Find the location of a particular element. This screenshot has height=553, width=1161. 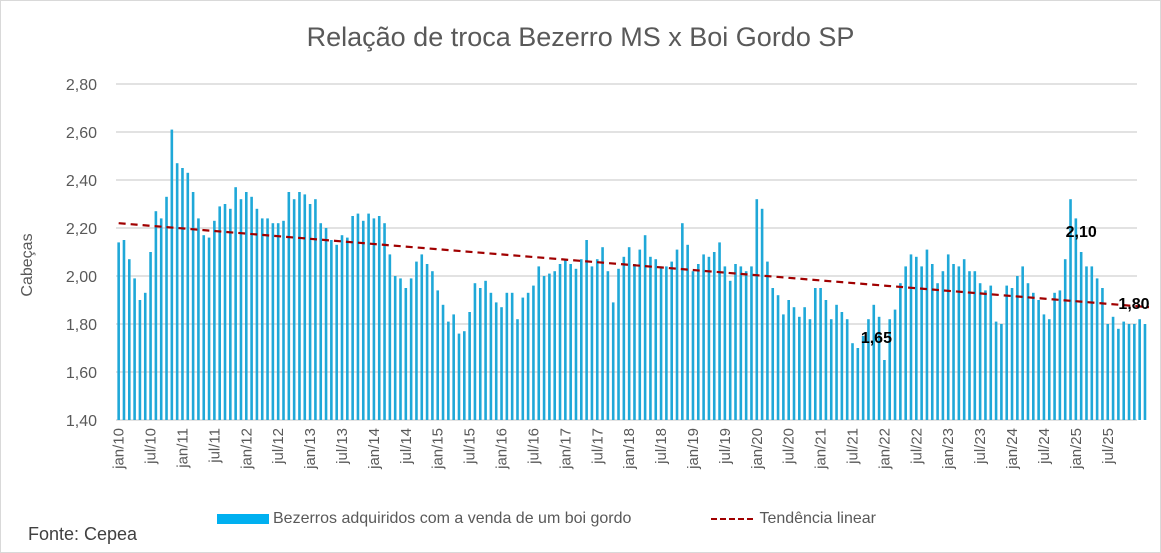

legend-trend-label: Tendência linear is located at coordinates (817, 518).